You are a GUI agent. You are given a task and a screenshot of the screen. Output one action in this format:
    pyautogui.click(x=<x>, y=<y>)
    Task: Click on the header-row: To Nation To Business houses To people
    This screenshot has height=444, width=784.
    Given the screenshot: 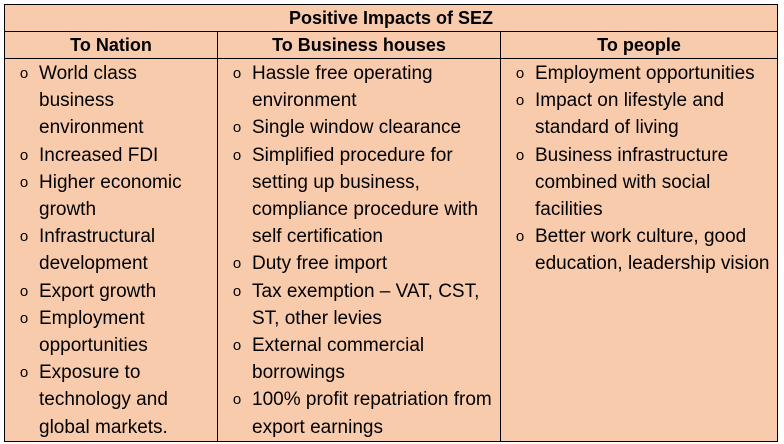 What is the action you would take?
    pyautogui.click(x=391, y=45)
    